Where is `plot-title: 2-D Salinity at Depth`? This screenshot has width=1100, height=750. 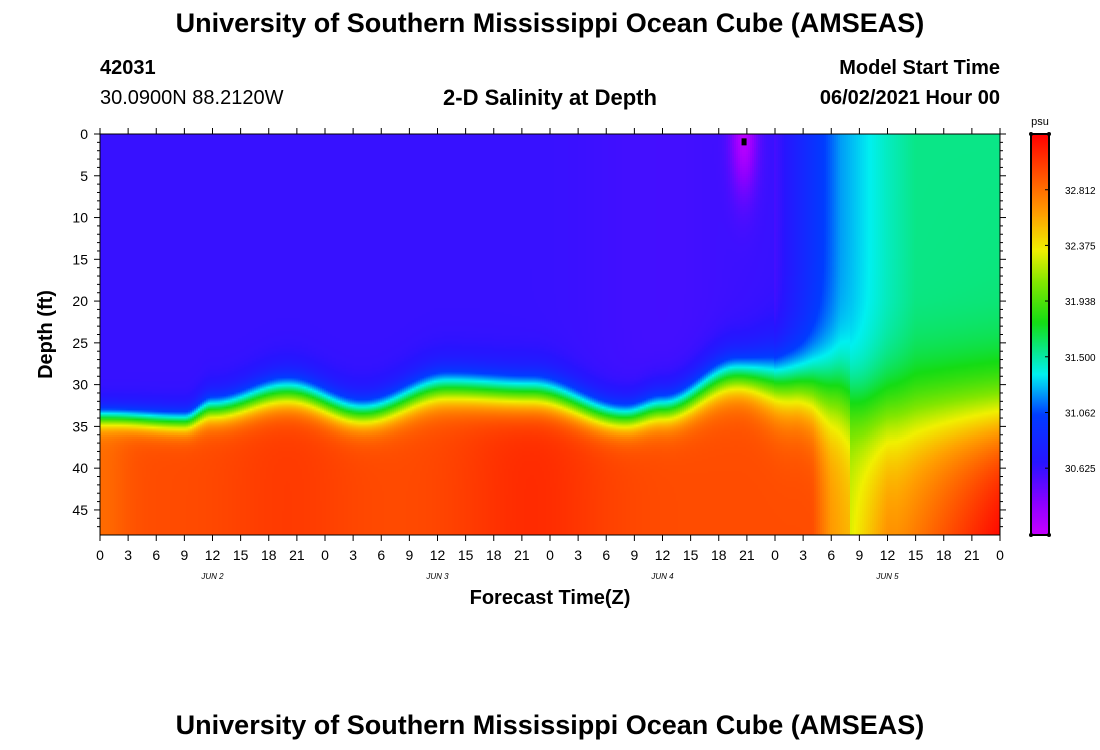 plot-title: 2-D Salinity at Depth is located at coordinates (550, 97).